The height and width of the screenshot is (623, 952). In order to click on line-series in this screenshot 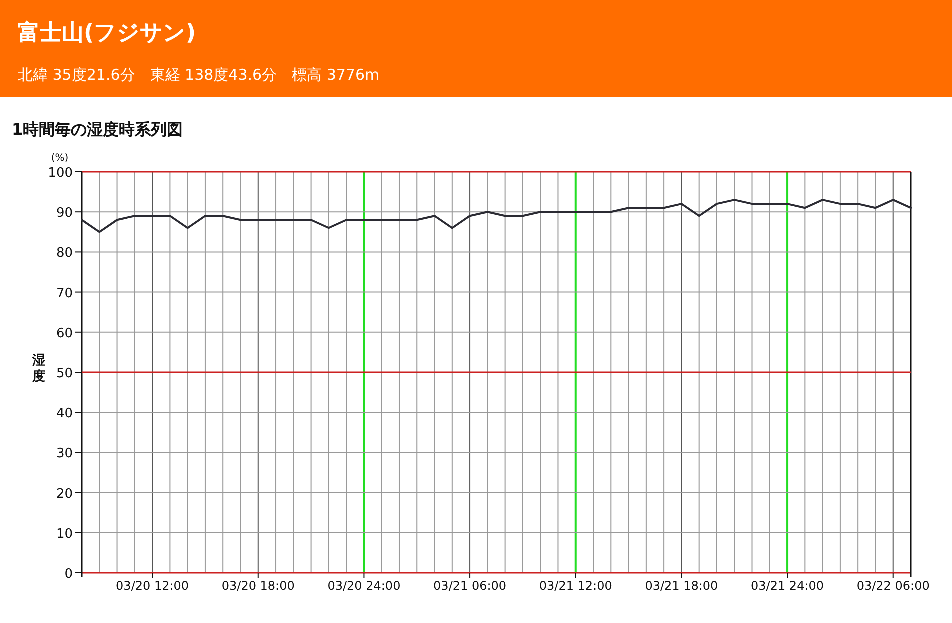, I will do `click(496, 216)`.